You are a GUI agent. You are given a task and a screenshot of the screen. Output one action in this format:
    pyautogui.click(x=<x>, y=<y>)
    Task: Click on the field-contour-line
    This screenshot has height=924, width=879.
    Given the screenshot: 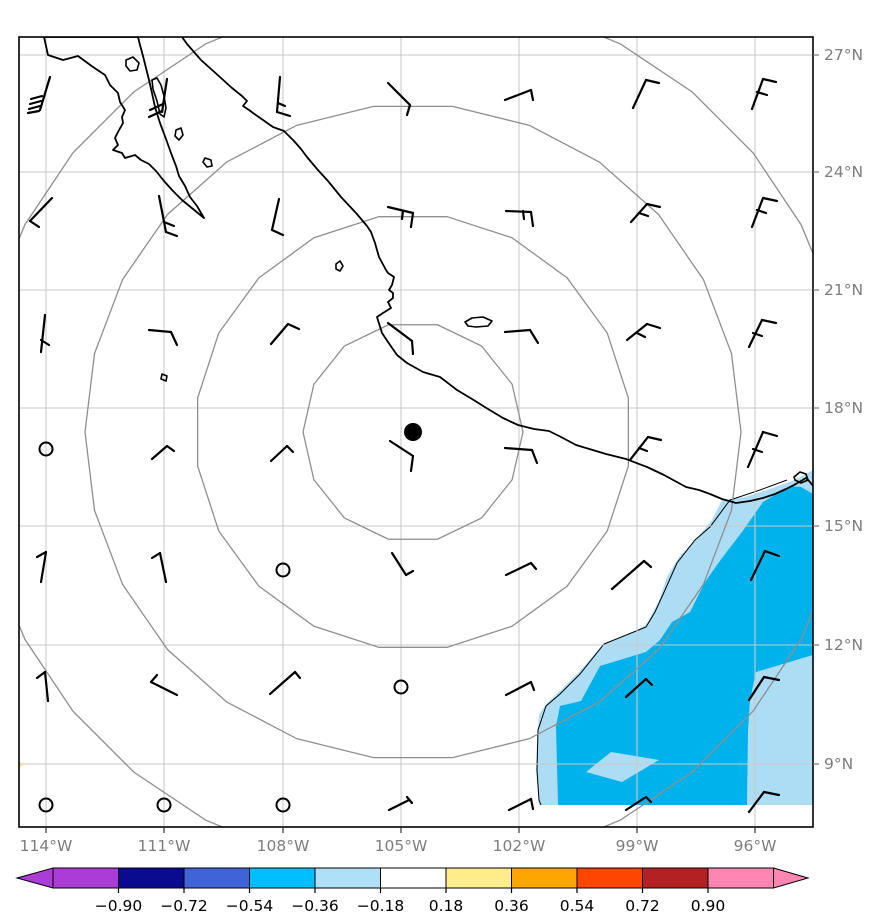 What is the action you would take?
    pyautogui.click(x=662, y=642)
    